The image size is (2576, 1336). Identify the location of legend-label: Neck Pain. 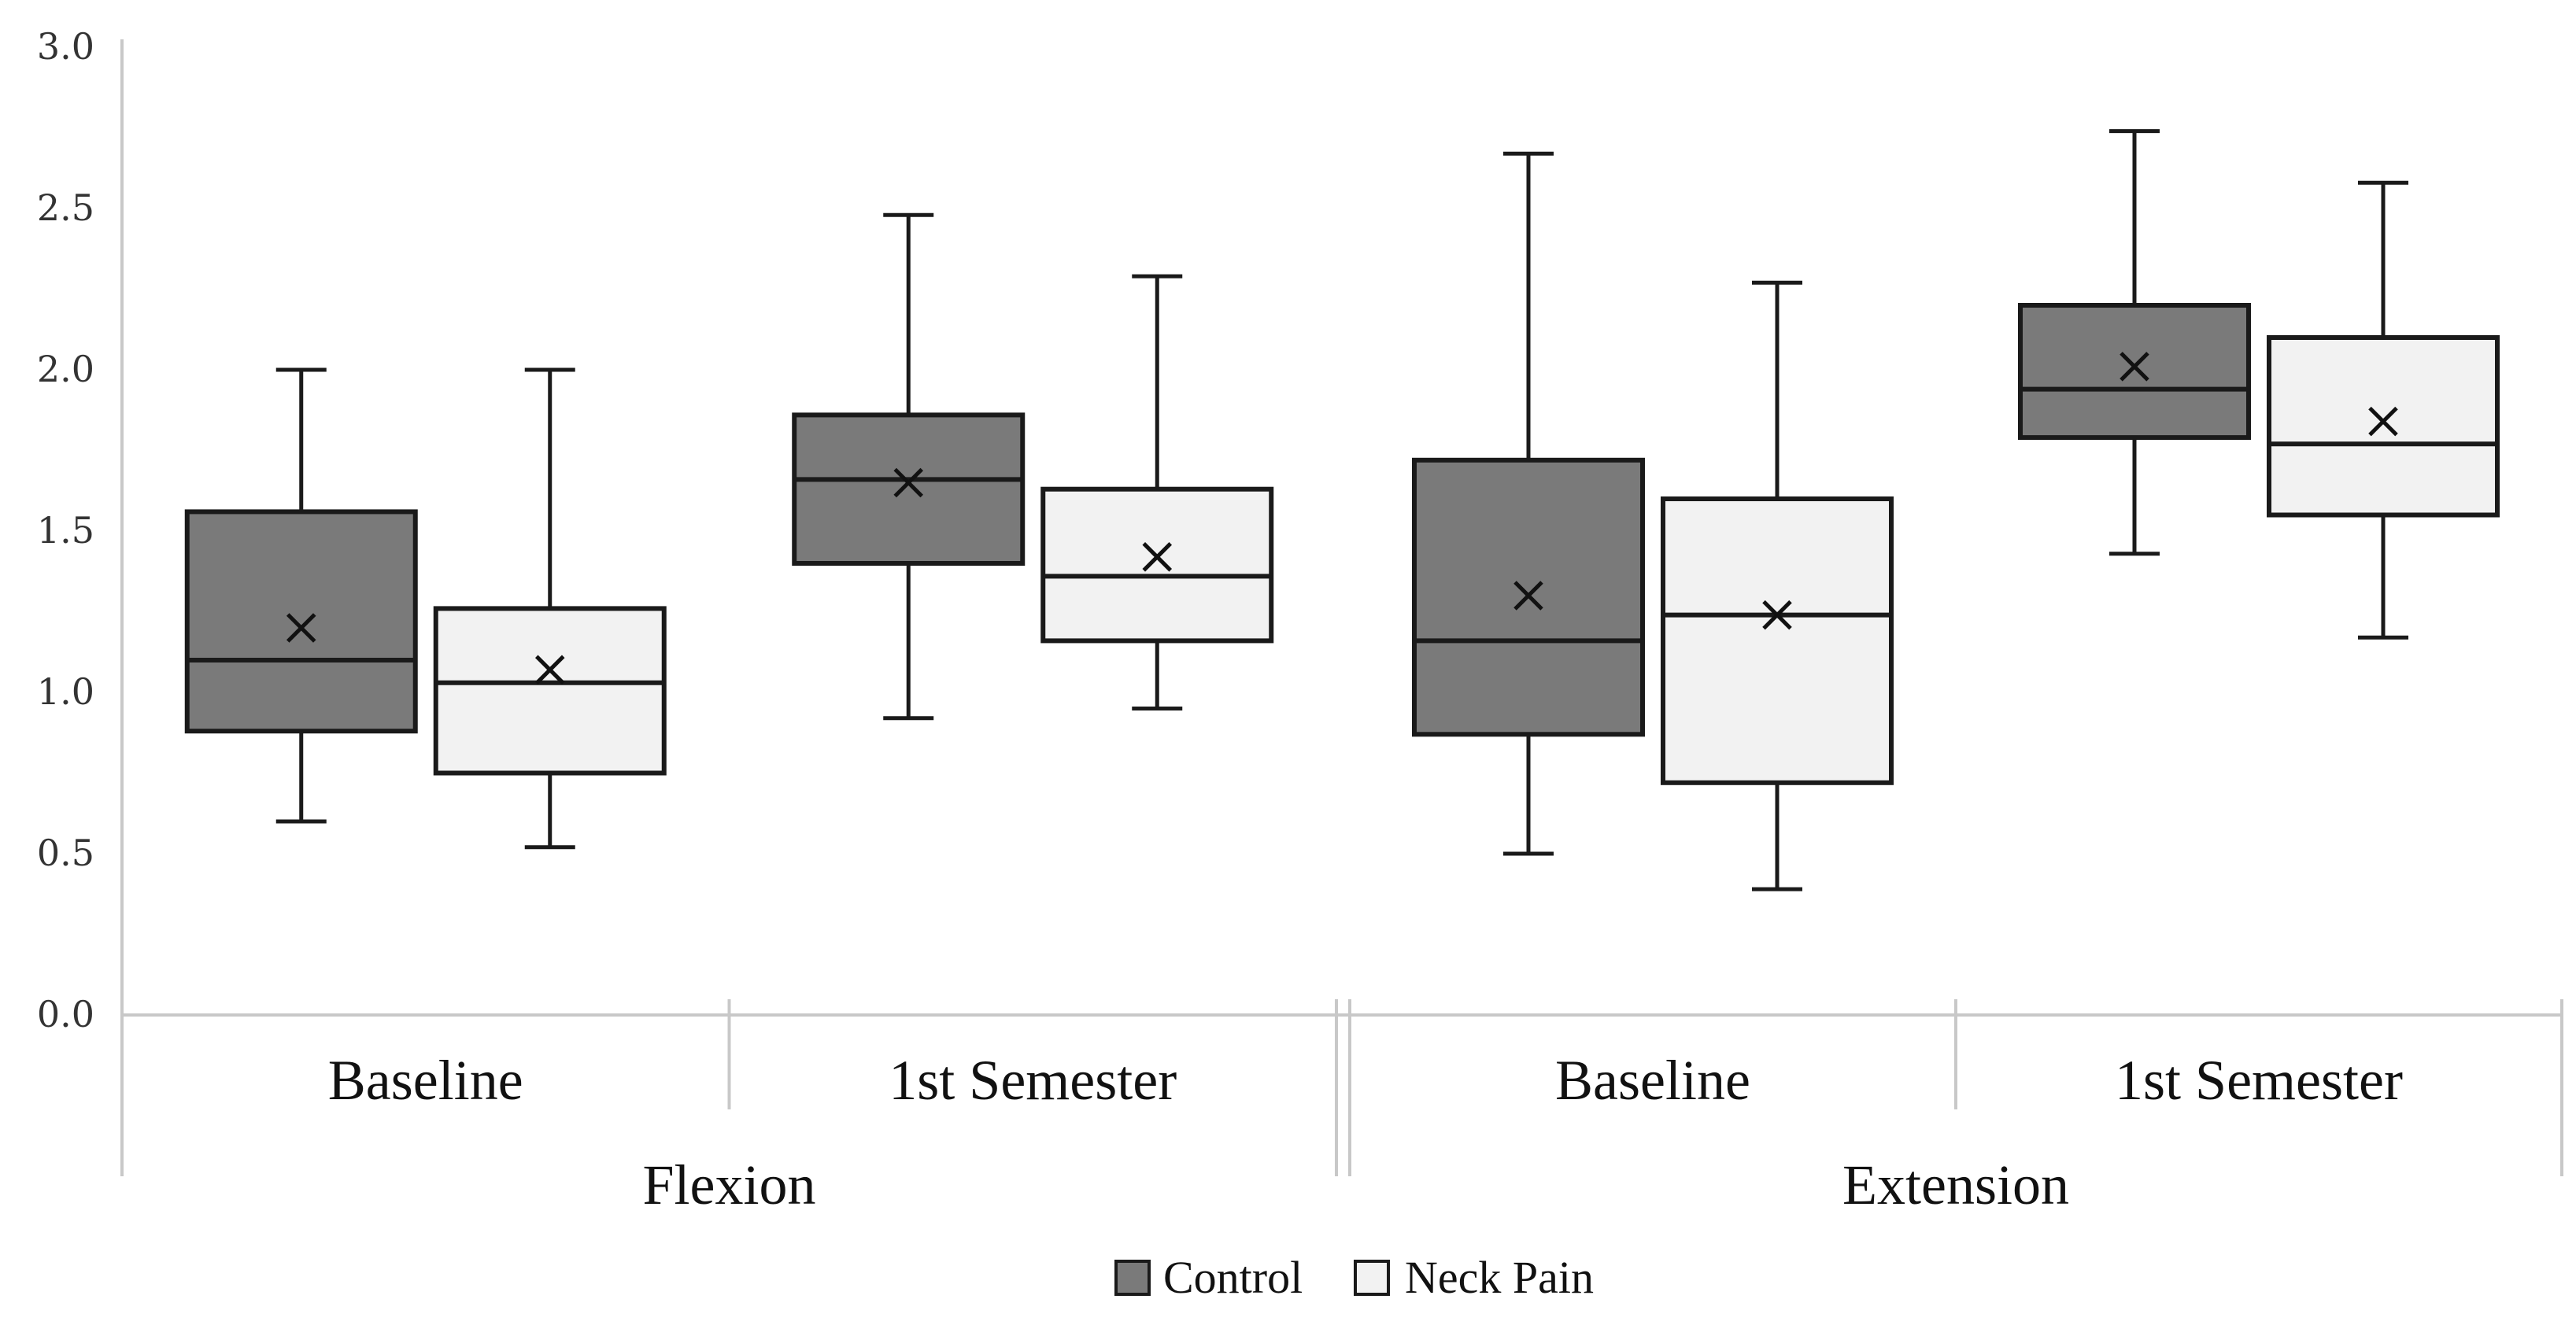
(1499, 1278).